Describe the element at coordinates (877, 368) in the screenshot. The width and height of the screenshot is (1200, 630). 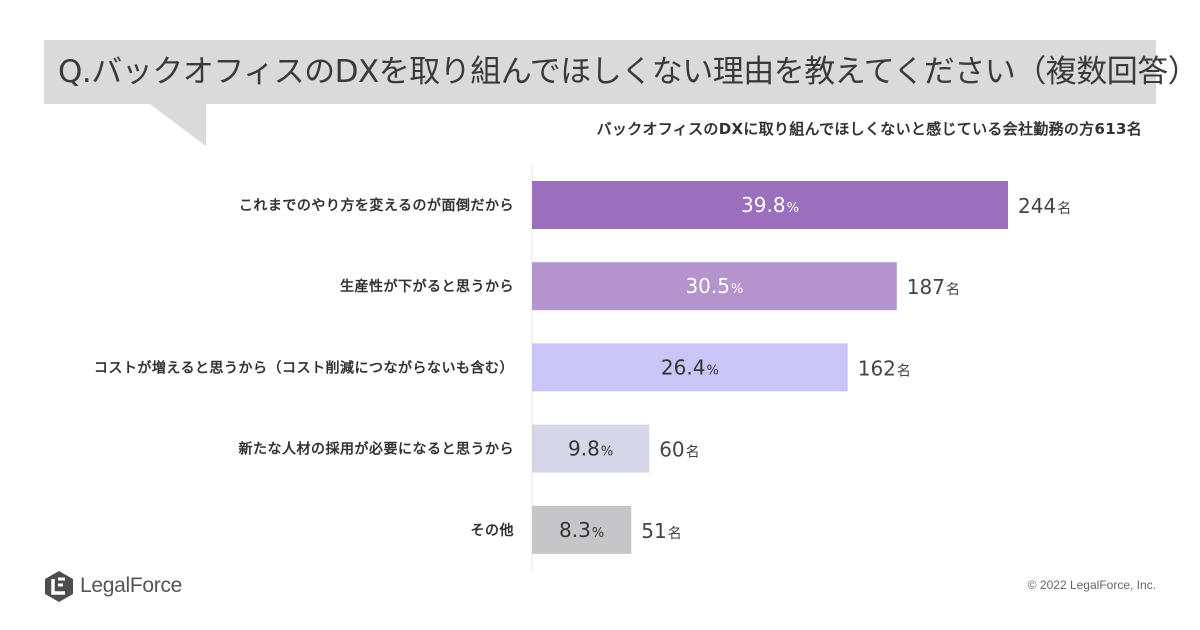
I see `count-number: 162` at that location.